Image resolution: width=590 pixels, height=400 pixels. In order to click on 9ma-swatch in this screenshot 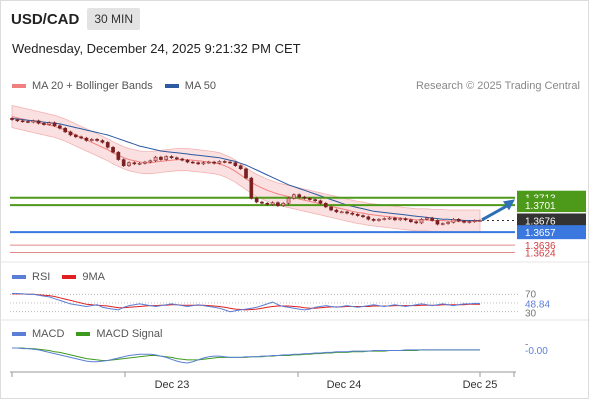, I will do `click(69, 277)`.